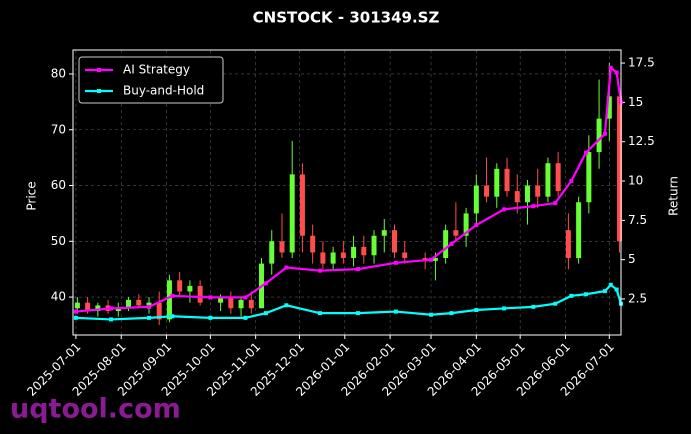 The image size is (691, 434). I want to click on y-axis-label: Price, so click(32, 195).